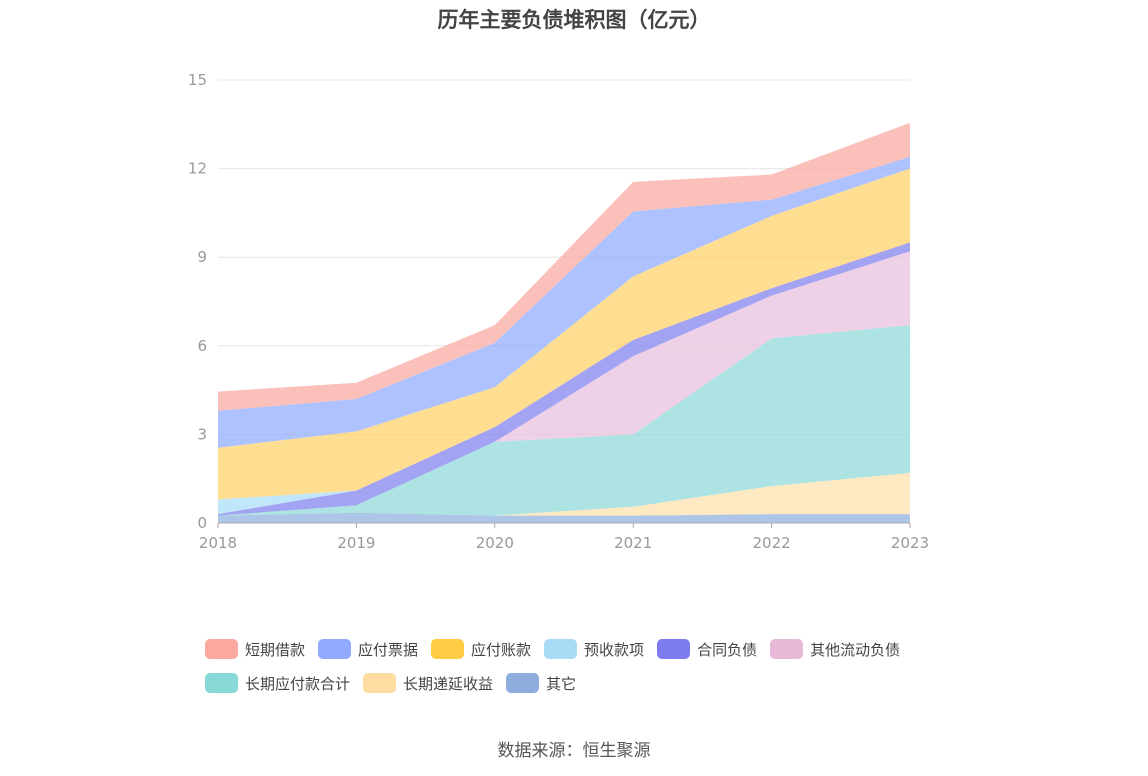  I want to click on legend-item: 其它, so click(541, 683).